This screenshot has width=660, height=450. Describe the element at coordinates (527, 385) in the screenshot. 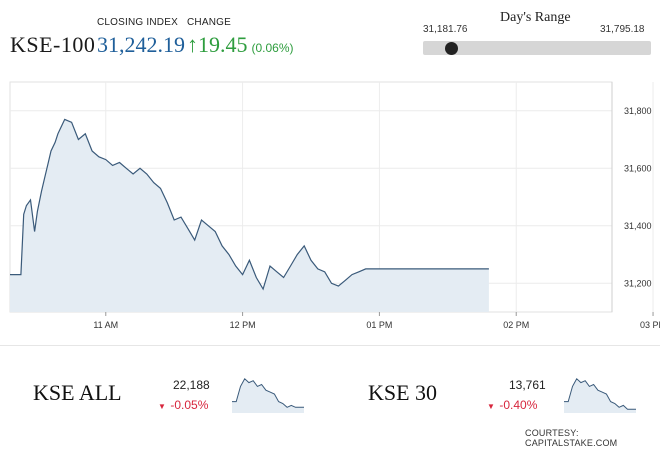

I see `kse-30-value: 13,761` at that location.